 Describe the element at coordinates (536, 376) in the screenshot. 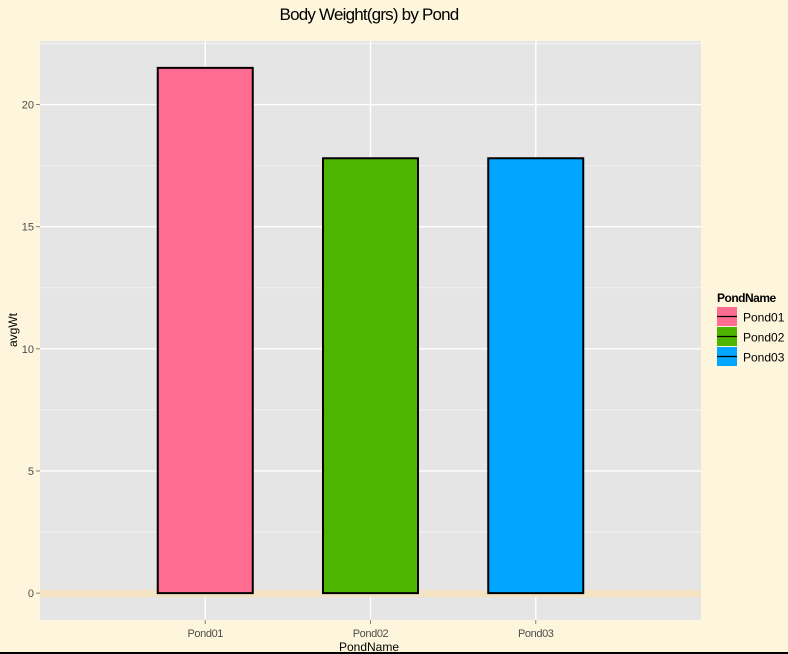

I see `bar-pond03` at that location.